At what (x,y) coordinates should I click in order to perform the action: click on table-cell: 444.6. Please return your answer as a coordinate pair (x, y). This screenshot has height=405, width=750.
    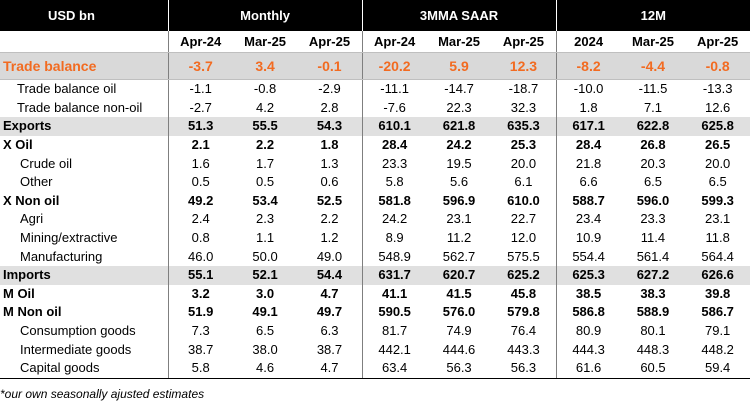
    Looking at the image, I should click on (459, 349).